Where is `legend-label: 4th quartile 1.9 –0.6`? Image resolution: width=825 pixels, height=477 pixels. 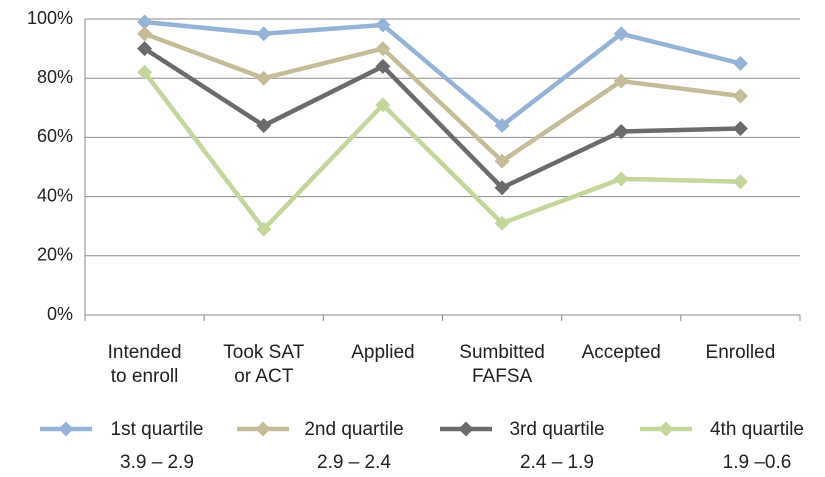
legend-label: 4th quartile 1.9 –0.6 is located at coordinates (756, 446).